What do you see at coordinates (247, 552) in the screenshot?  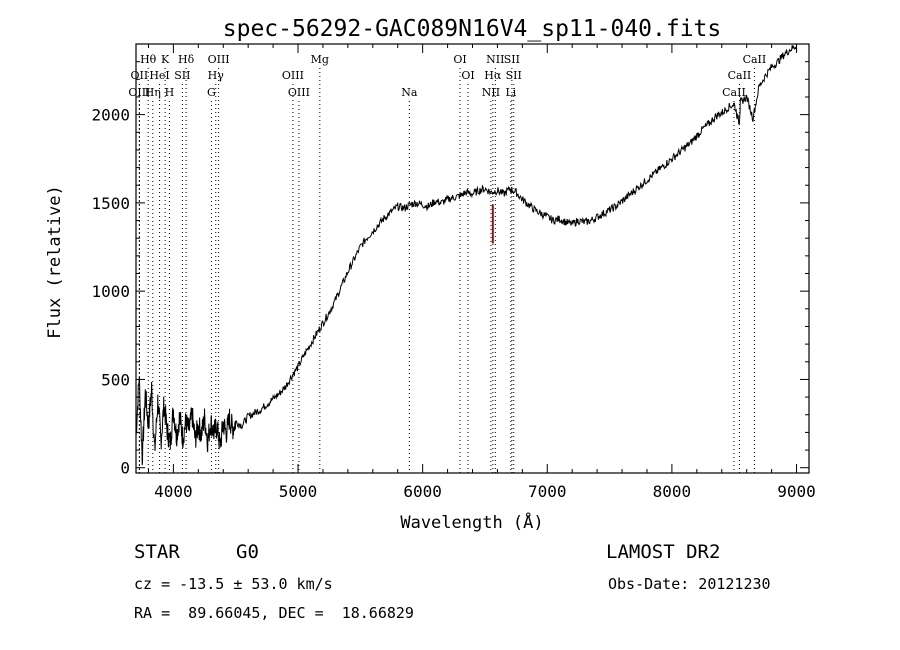 I see `spectral-subclass: G0` at bounding box center [247, 552].